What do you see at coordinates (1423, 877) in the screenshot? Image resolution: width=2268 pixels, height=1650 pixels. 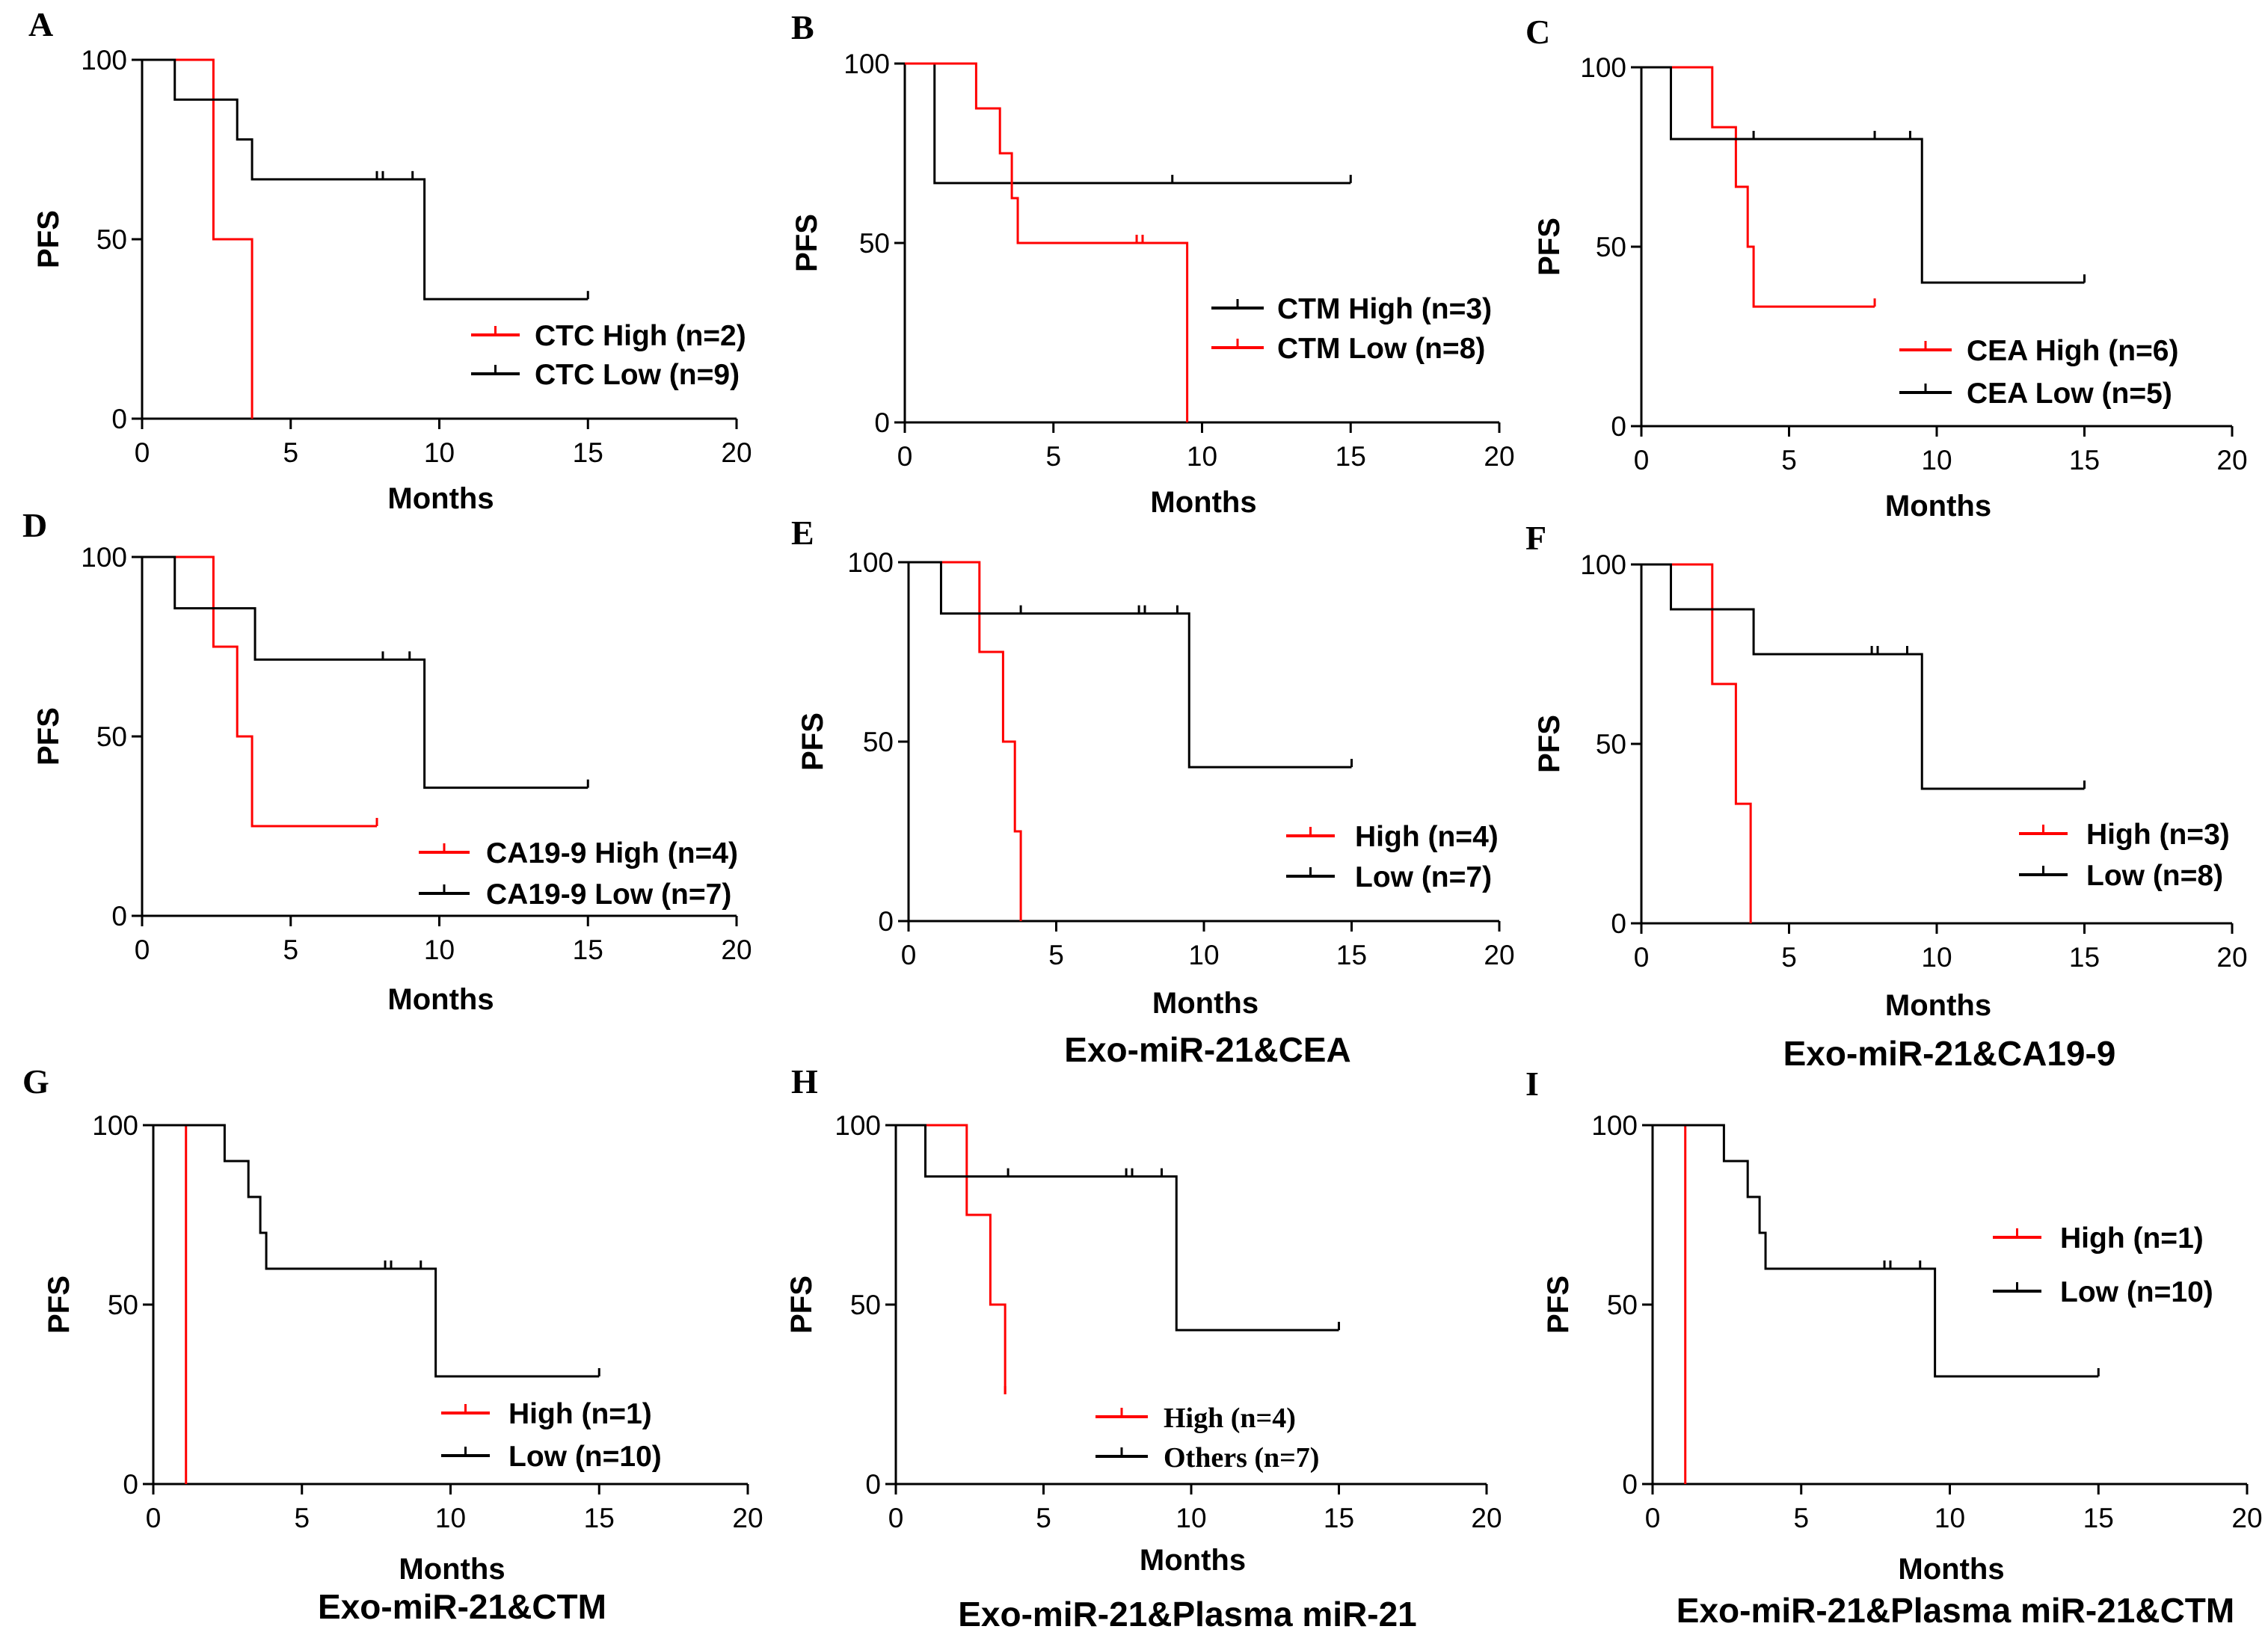 I see `legend-label: Low (n=7)` at bounding box center [1423, 877].